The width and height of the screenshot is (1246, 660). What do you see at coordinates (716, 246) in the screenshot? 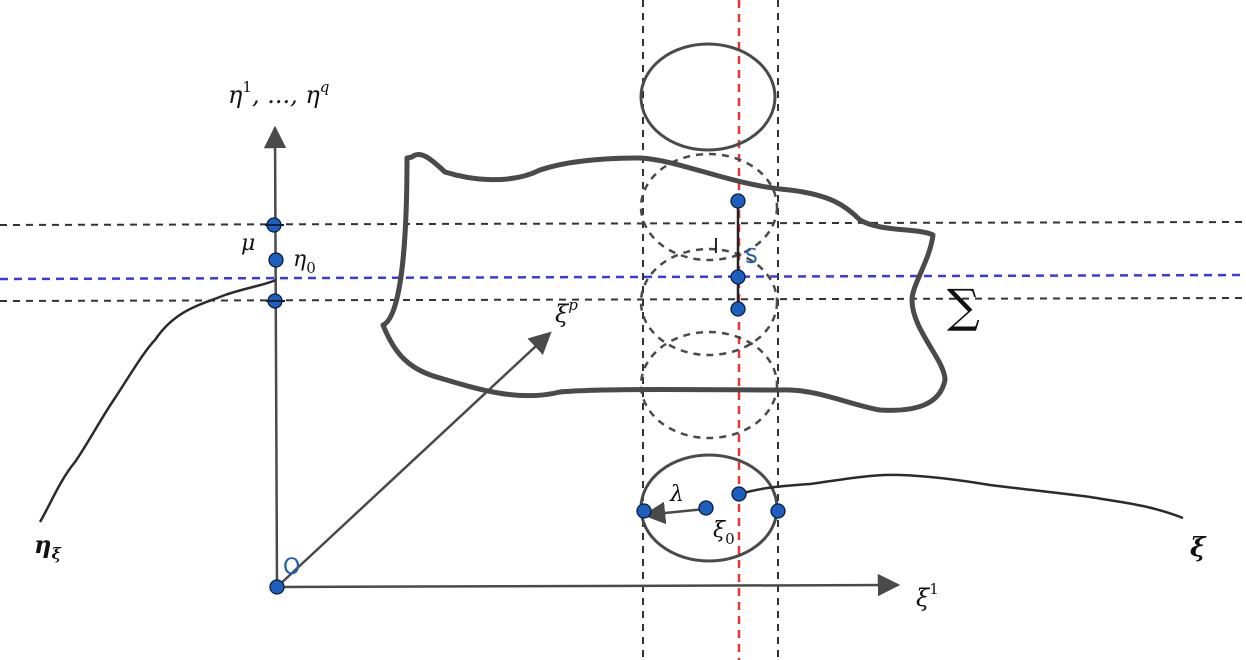
I see `label-i: I` at bounding box center [716, 246].